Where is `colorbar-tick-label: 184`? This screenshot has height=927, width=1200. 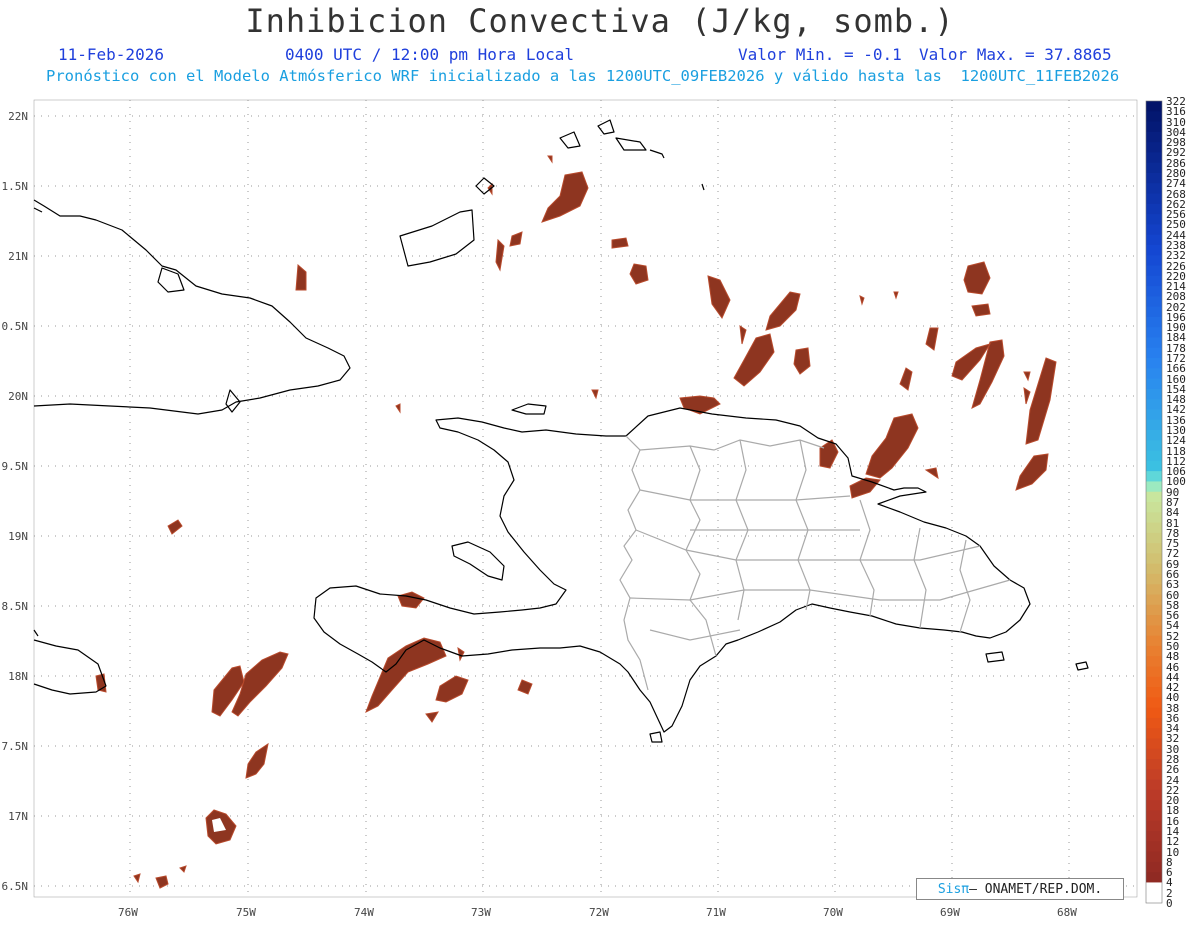 colorbar-tick-label: 184 is located at coordinates (1176, 338).